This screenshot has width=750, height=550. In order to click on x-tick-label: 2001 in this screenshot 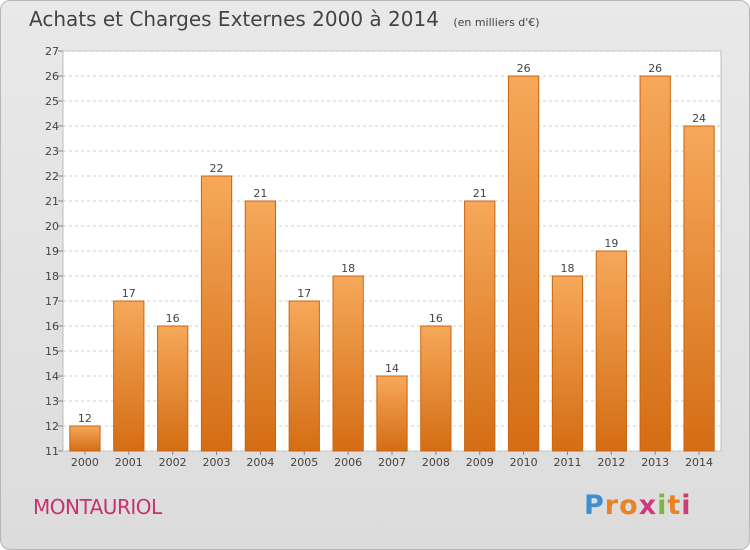, I will do `click(129, 462)`.